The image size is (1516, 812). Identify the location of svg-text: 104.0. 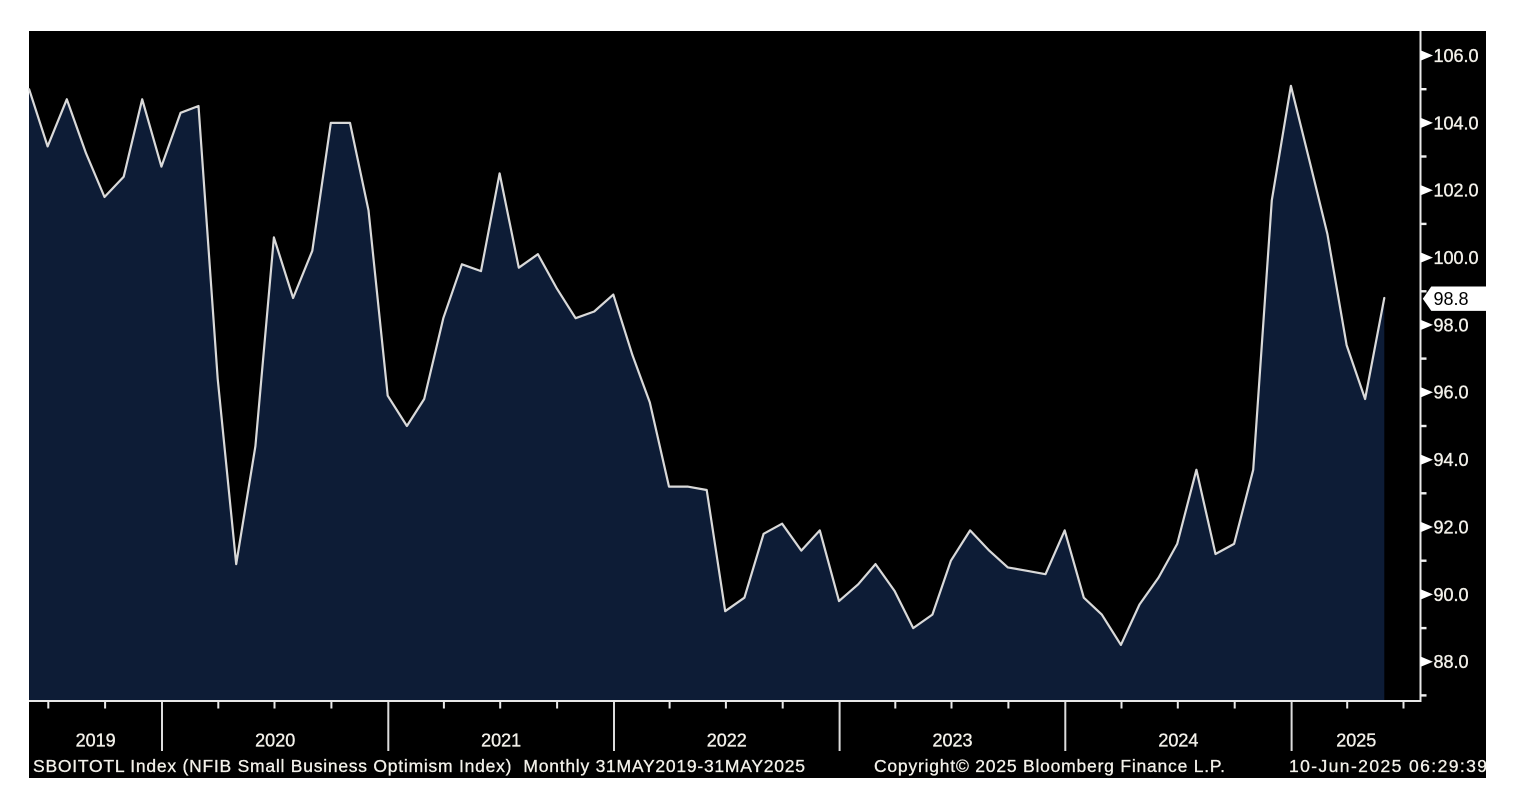
(1456, 123).